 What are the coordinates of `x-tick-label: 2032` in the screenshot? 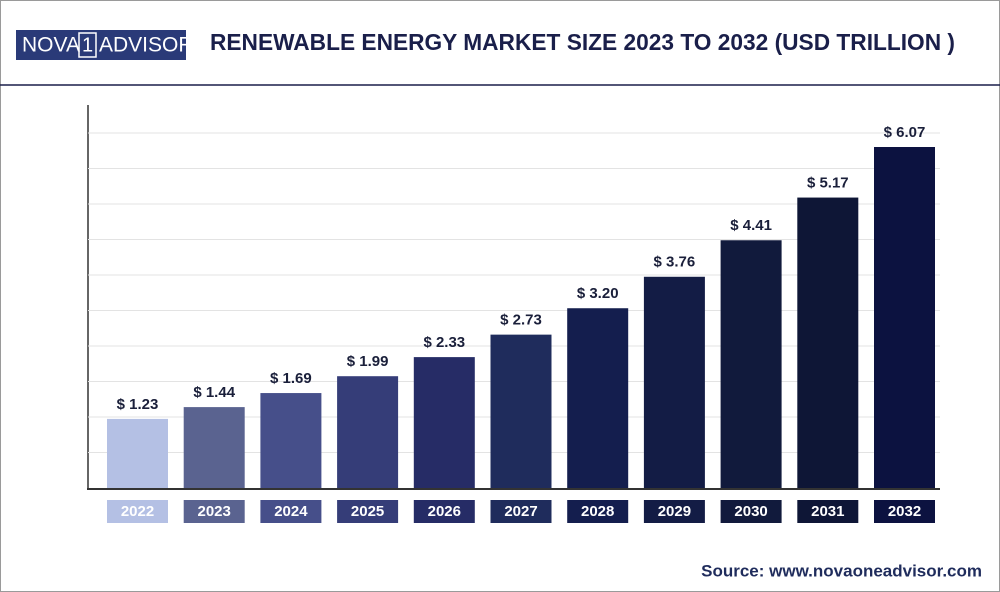 It's located at (904, 511).